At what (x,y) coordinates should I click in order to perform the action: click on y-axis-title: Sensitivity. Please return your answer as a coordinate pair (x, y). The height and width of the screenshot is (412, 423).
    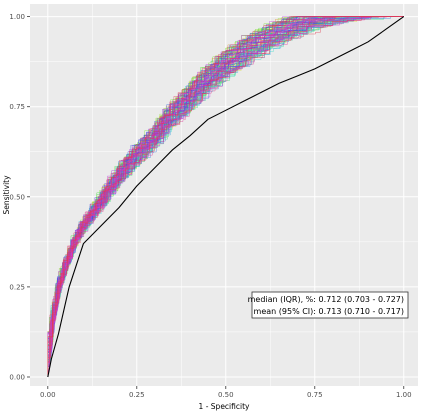
    Looking at the image, I should click on (6, 195).